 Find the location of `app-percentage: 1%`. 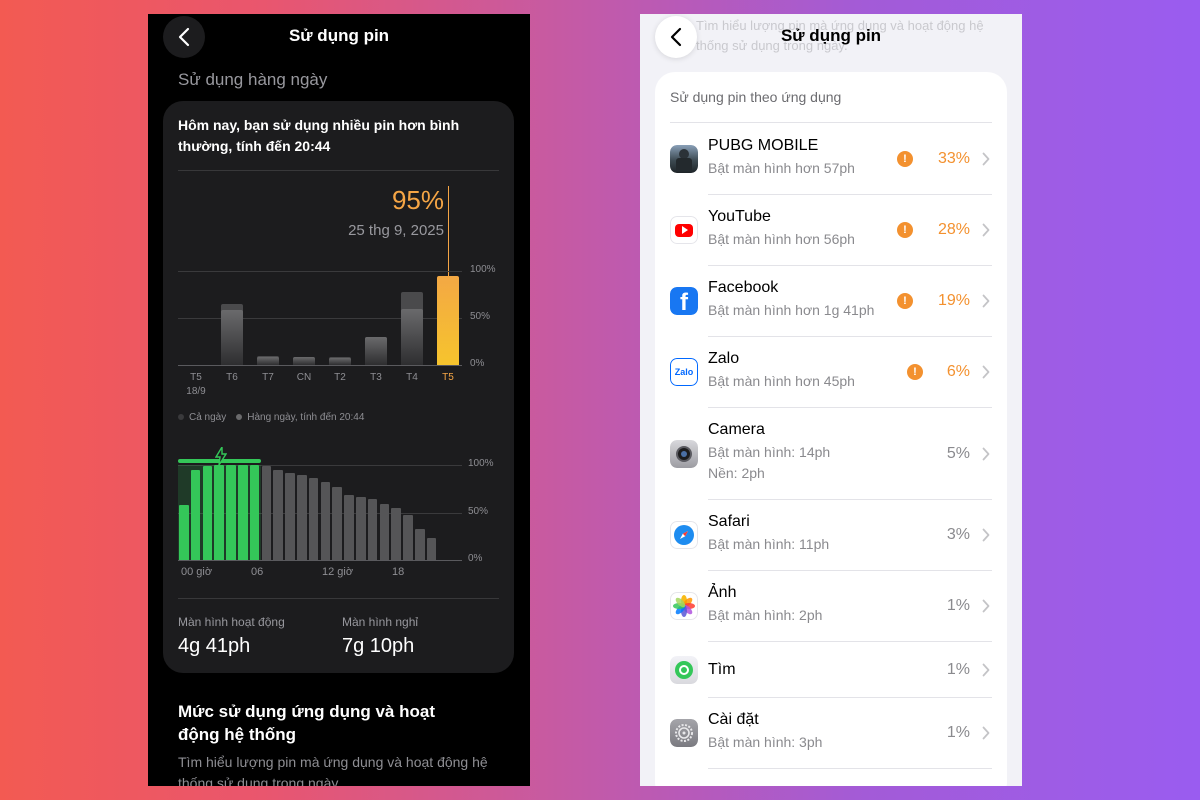

app-percentage: 1% is located at coordinates (958, 605).